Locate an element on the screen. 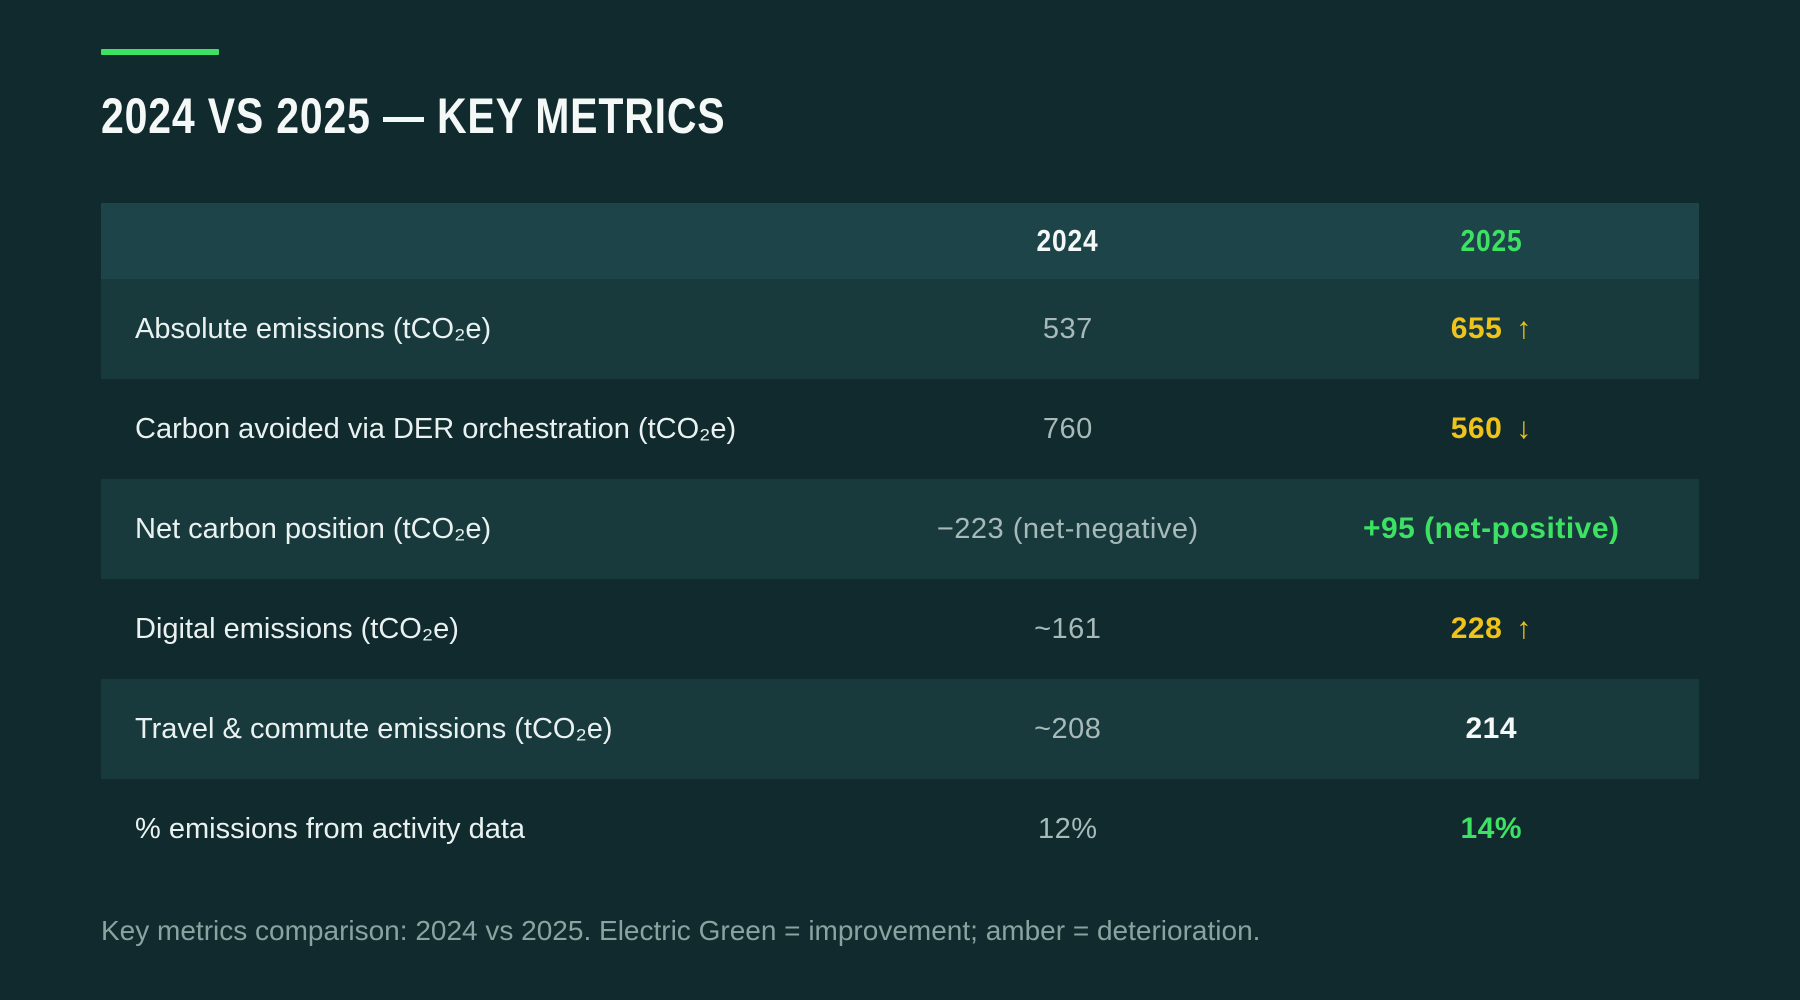 The width and height of the screenshot is (1800, 1000). metric-label: Net carbon position (tCO₂e) is located at coordinates (313, 528).